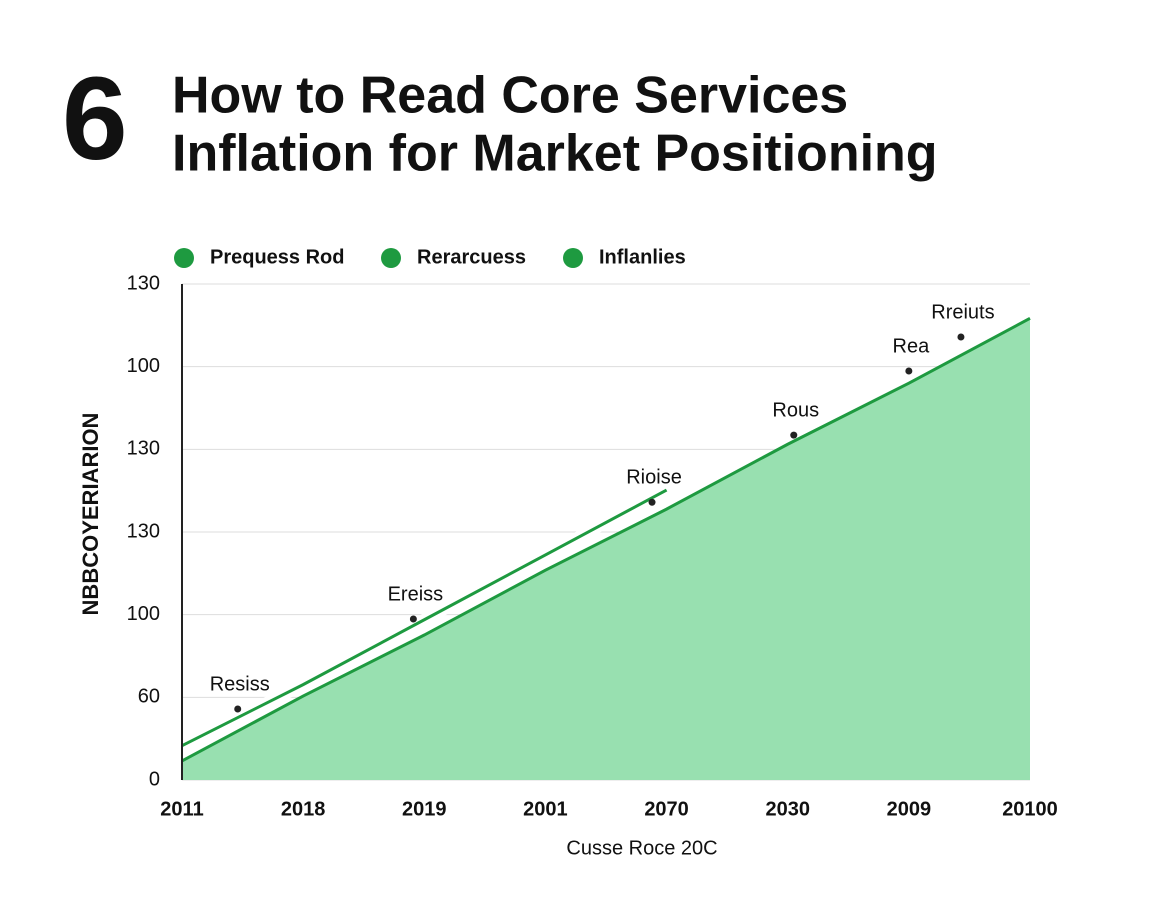 The height and width of the screenshot is (901, 1152). Describe the element at coordinates (654, 478) in the screenshot. I see `point-label: Rioise` at that location.